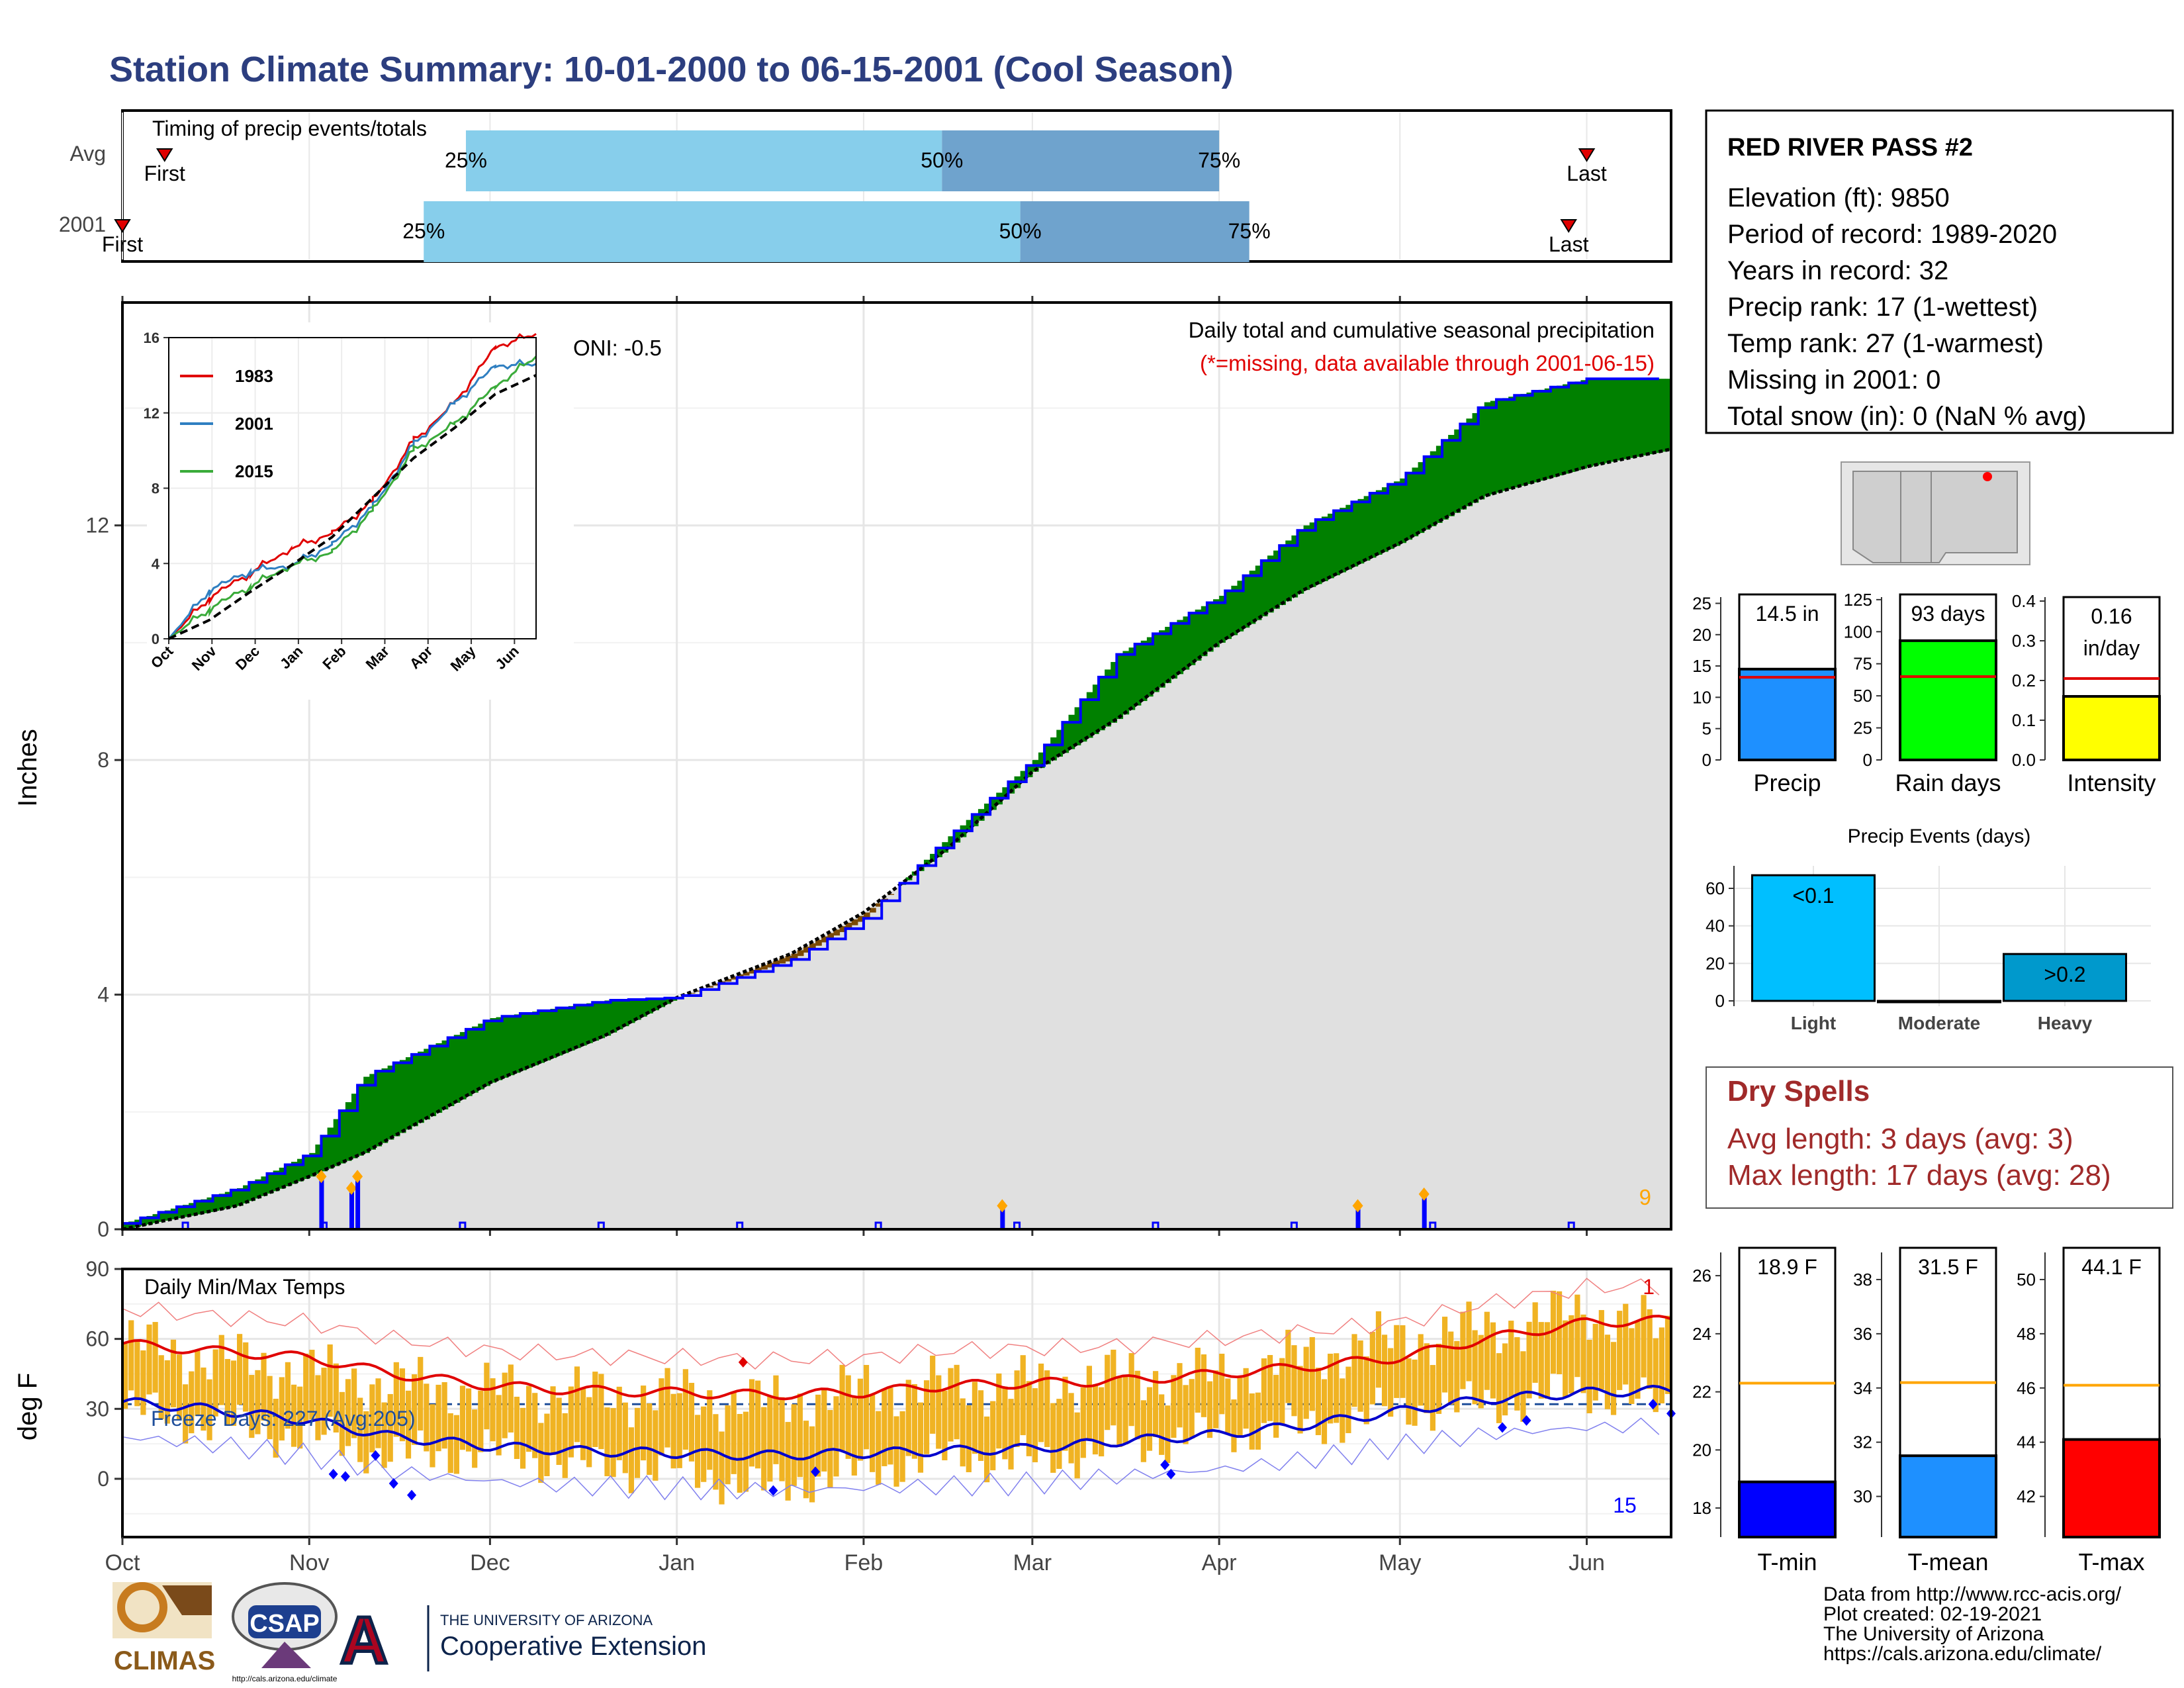 This screenshot has height=1688, width=2184. I want to click on temp-caption: Daily Min/Max Temps, so click(245, 1287).